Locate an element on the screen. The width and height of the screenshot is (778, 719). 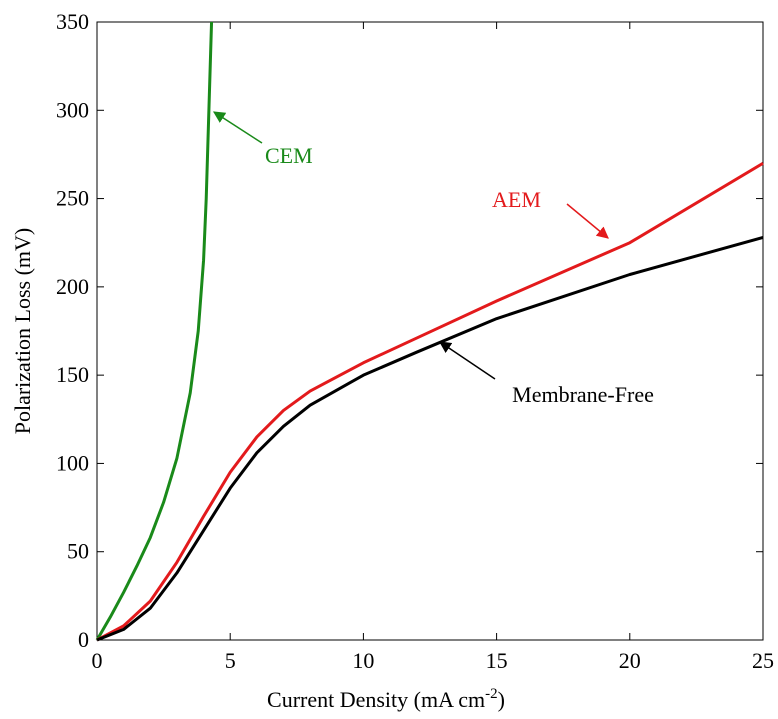
y-tick-label: 100 is located at coordinates (72, 462).